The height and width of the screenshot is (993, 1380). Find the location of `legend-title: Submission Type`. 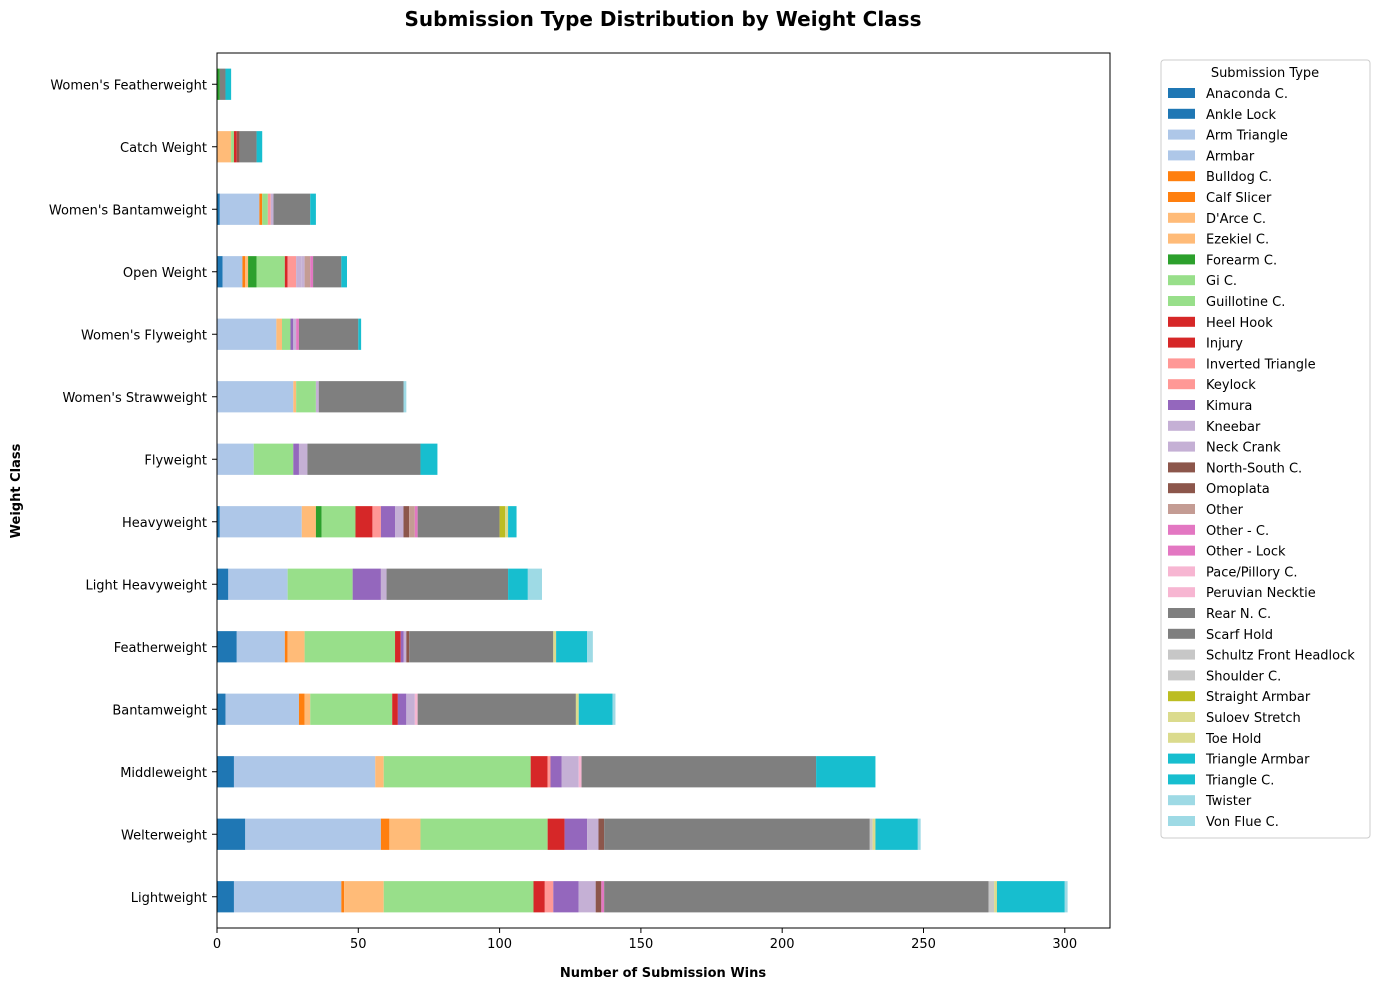

legend-title: Submission Type is located at coordinates (1265, 73).